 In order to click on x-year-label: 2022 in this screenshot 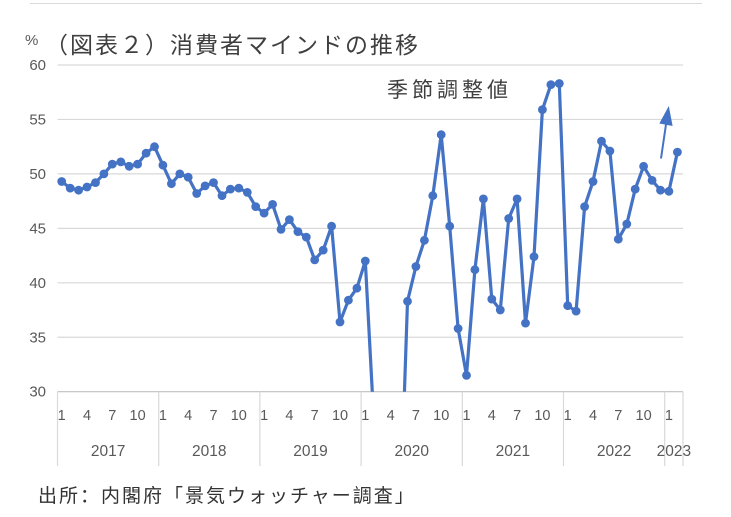, I will do `click(614, 451)`.